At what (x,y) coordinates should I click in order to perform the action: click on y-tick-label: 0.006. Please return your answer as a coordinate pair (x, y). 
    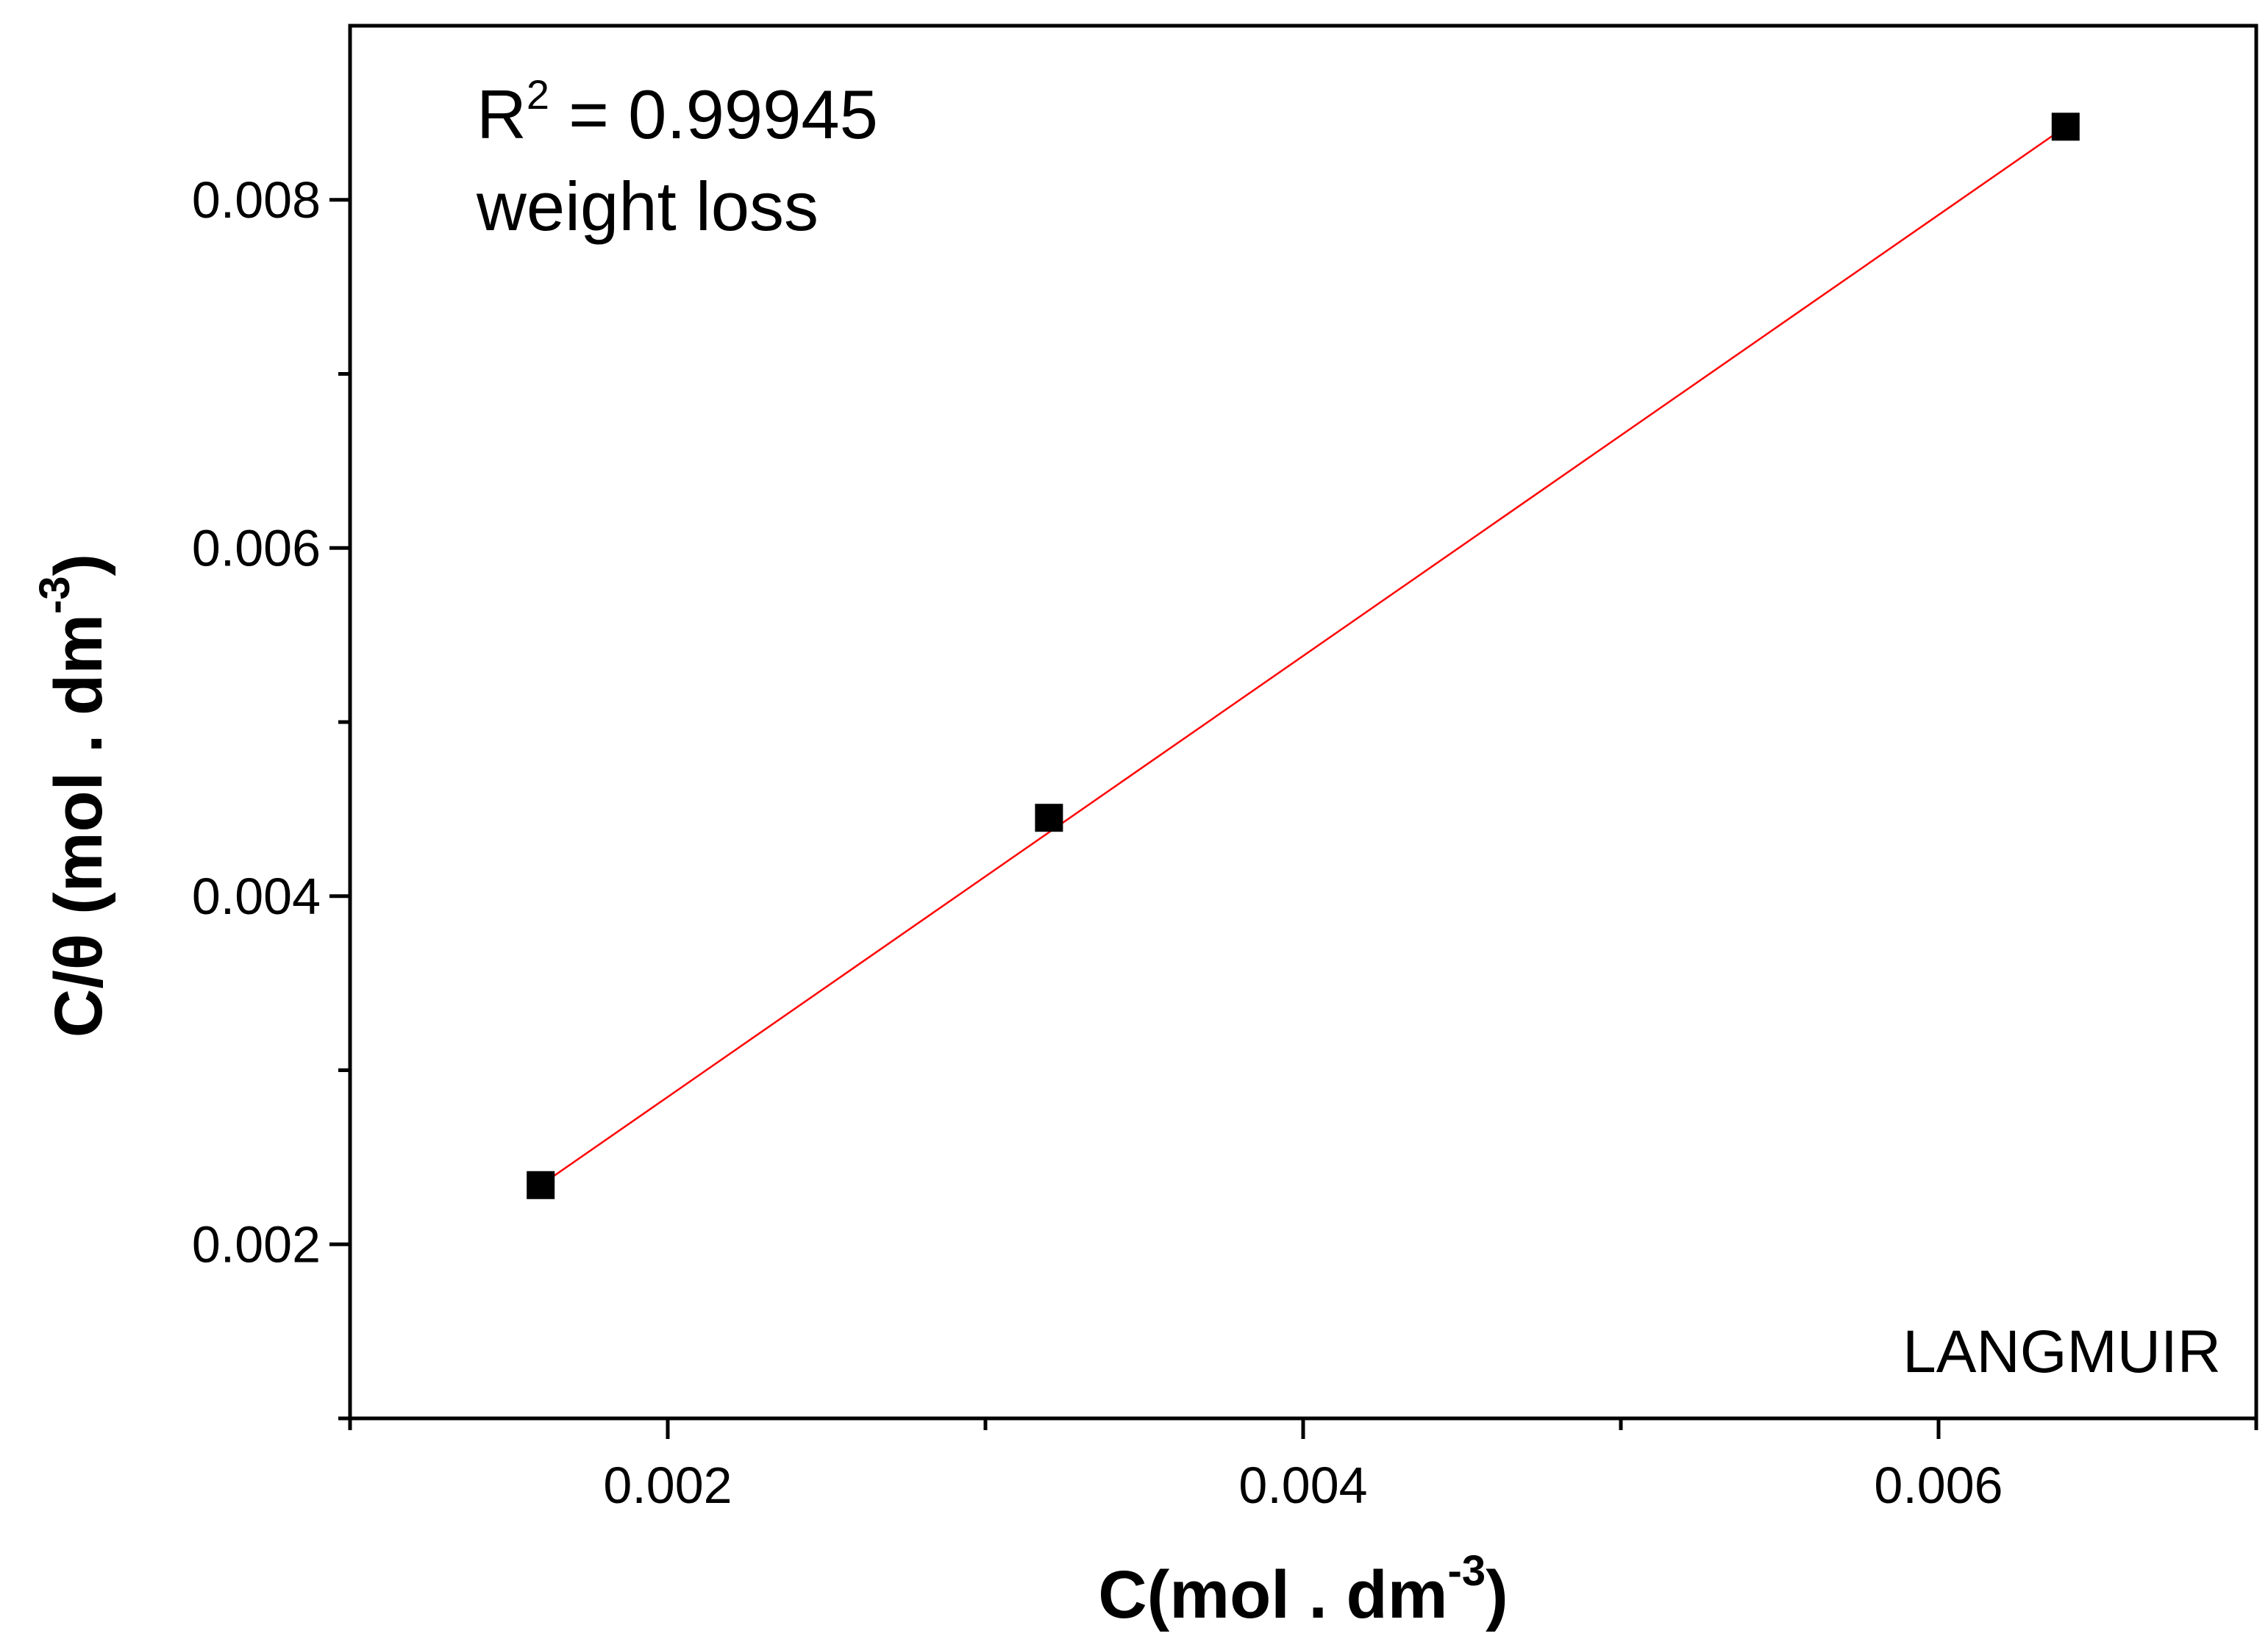
    Looking at the image, I should click on (256, 547).